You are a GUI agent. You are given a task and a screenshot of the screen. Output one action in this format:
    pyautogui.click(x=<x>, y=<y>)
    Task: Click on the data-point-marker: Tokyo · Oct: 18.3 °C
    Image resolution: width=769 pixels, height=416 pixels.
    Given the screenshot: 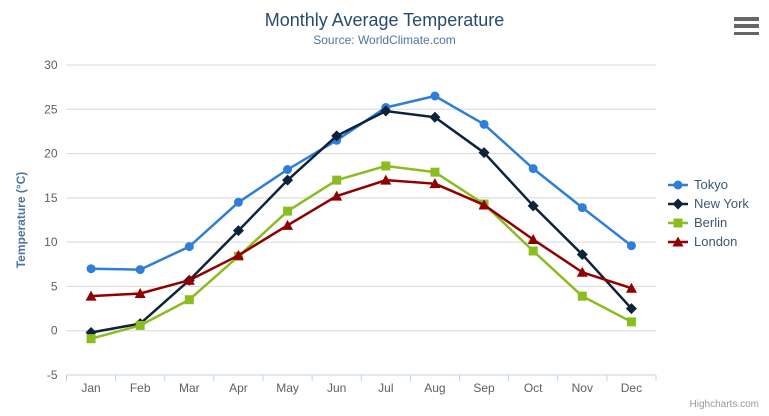 What is the action you would take?
    pyautogui.click(x=533, y=169)
    